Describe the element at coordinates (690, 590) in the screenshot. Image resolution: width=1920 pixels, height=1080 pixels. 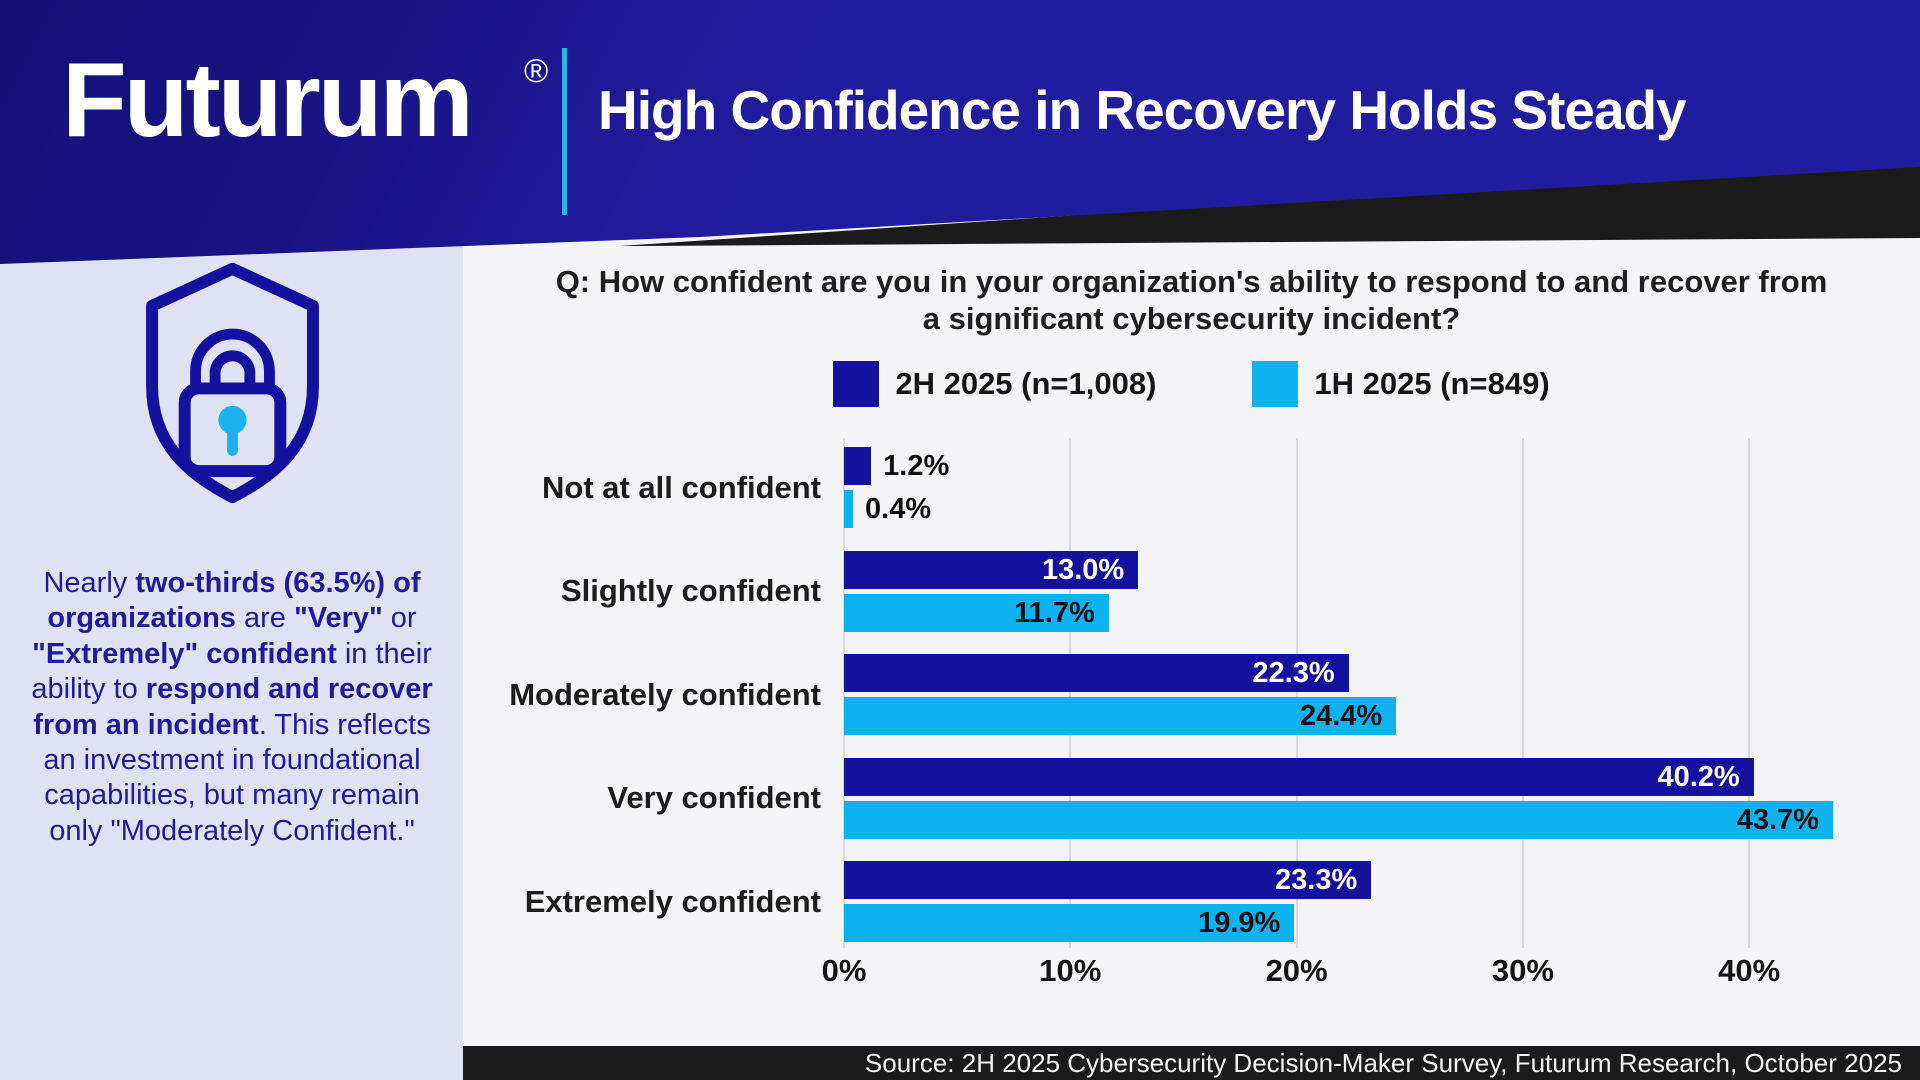
I see `category-label: Slightly confident` at that location.